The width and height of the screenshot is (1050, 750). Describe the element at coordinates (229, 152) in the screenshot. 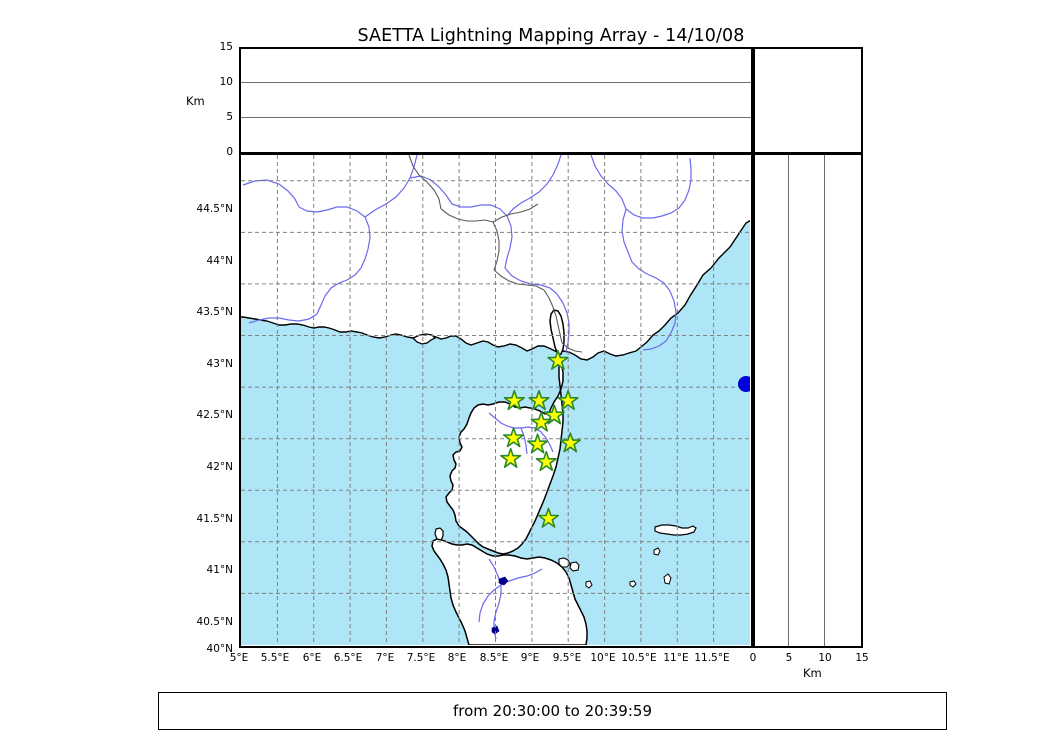

I see `tick-top-y-0: 0` at that location.